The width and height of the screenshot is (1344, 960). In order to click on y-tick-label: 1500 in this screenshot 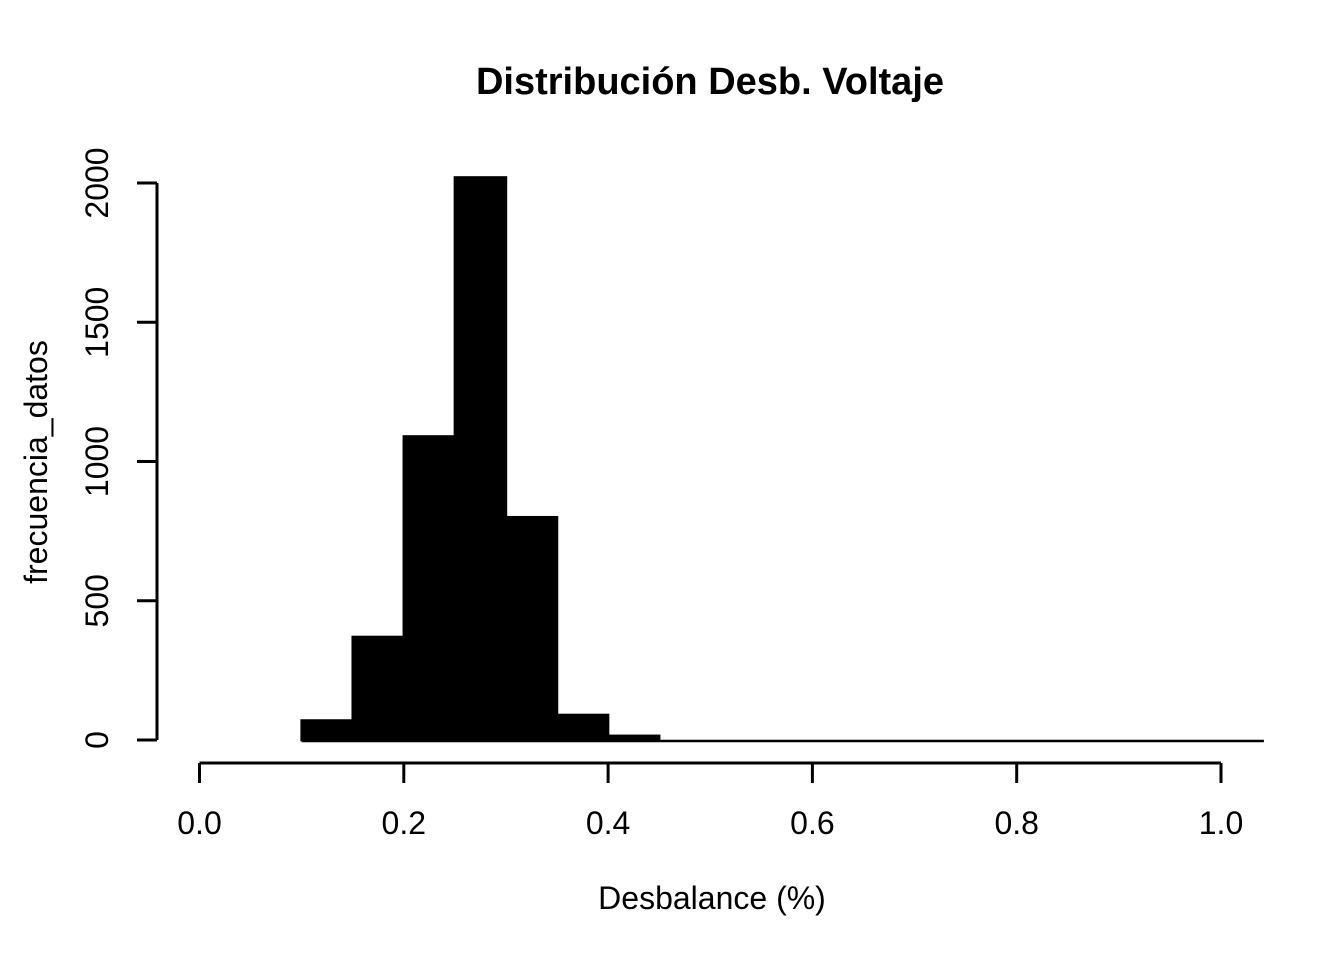, I will do `click(97, 322)`.